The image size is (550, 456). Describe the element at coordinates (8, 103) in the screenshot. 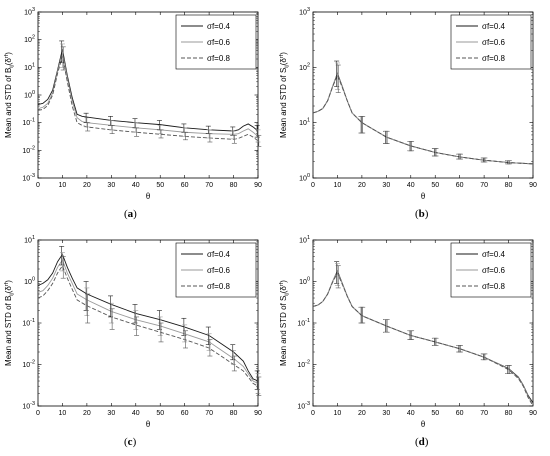

I see `y-axis-label-main: Mean and STD of B` at that location.